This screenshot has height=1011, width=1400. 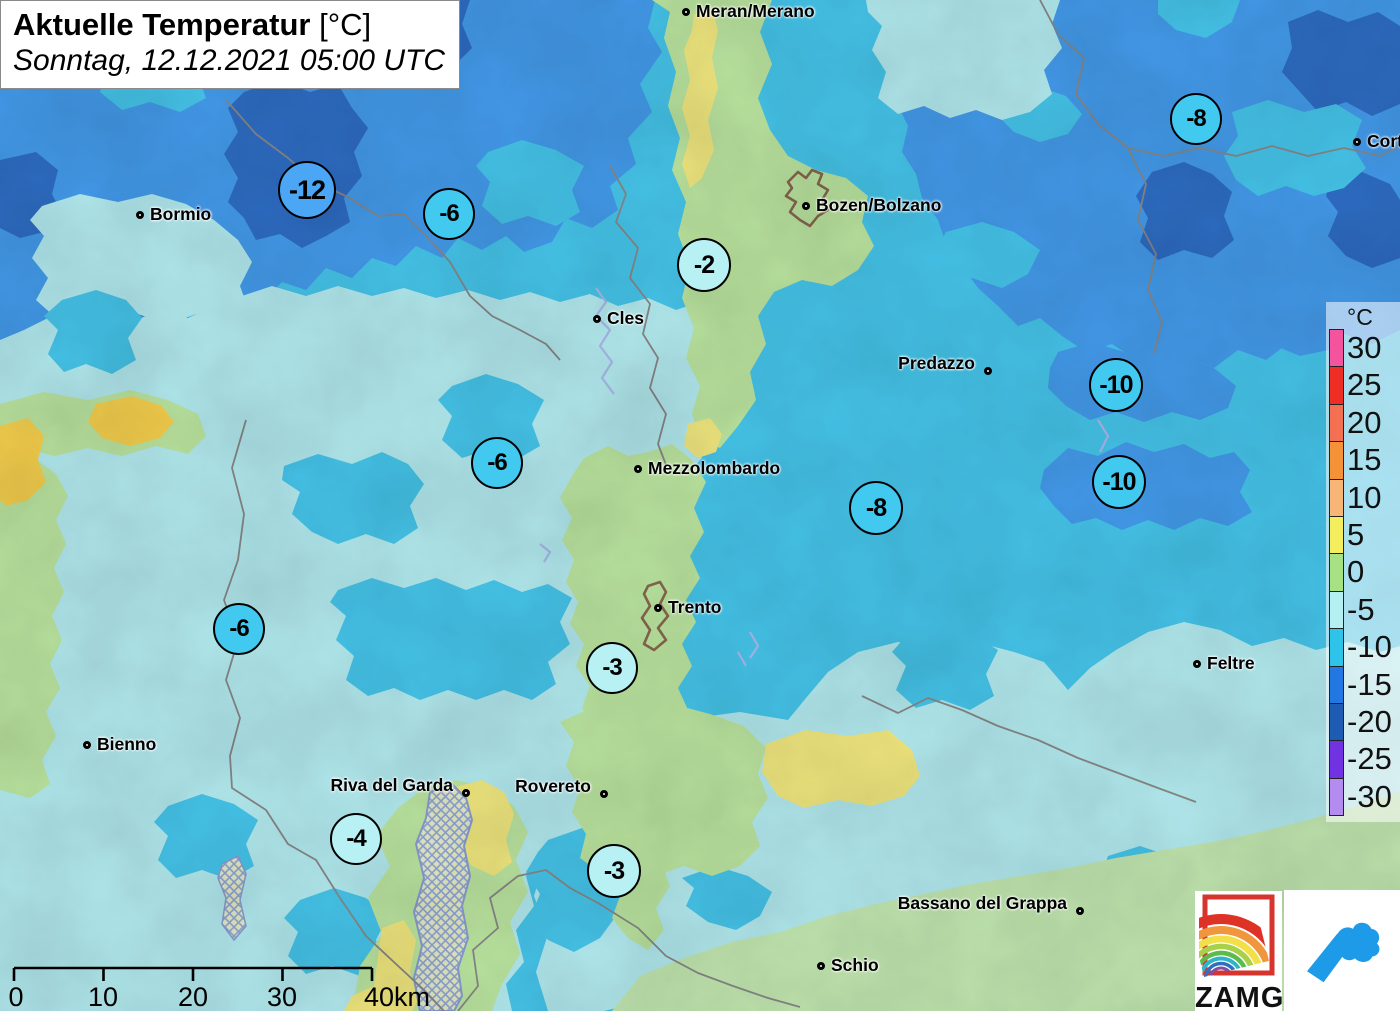 What do you see at coordinates (1364, 423) in the screenshot?
I see `legend-entry: 20` at bounding box center [1364, 423].